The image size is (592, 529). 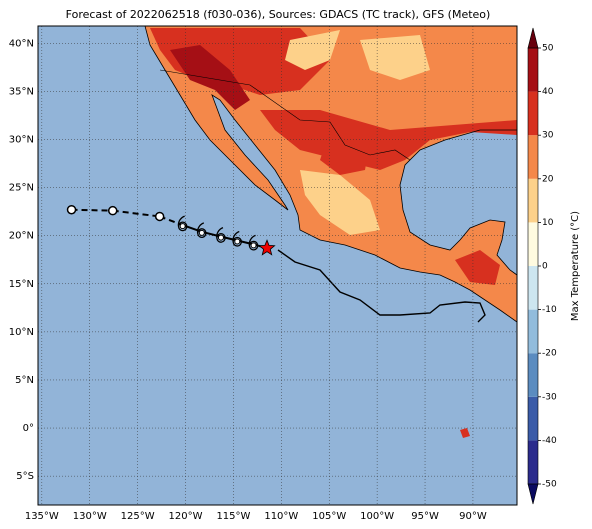 What do you see at coordinates (21, 139) in the screenshot?
I see `lat-label: 30°N` at bounding box center [21, 139].